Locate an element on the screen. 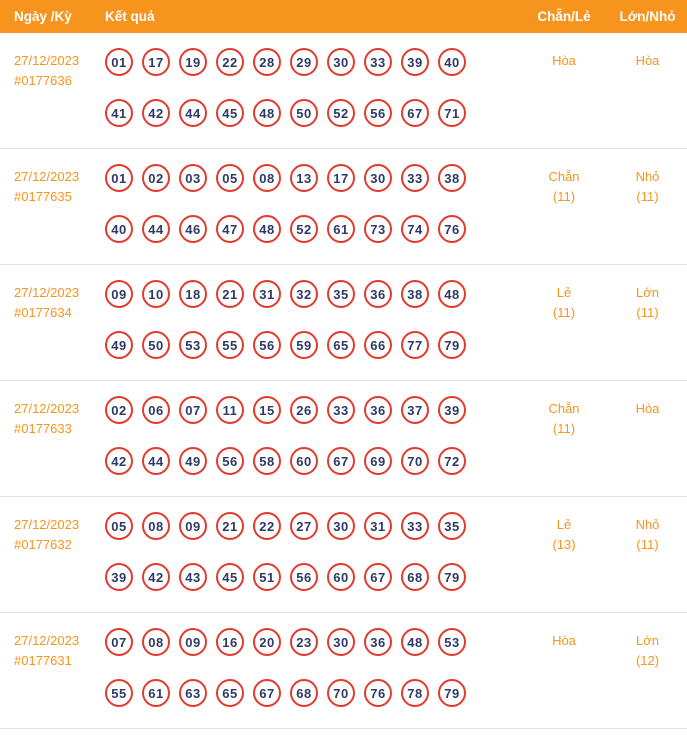 The width and height of the screenshot is (687, 735). number-ball: 60 is located at coordinates (304, 461).